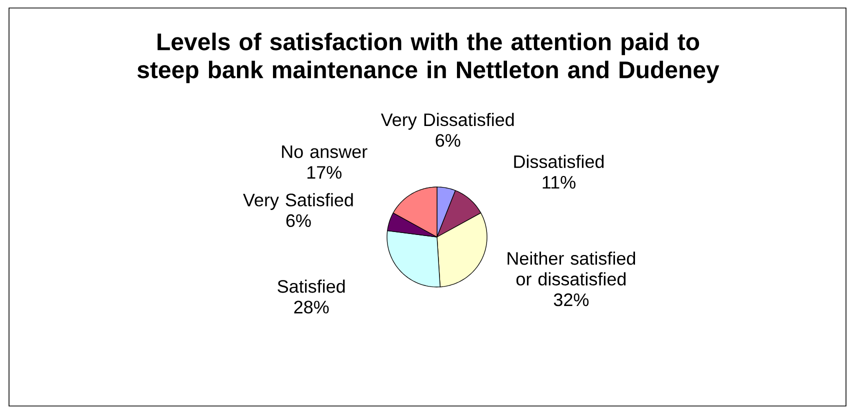 This screenshot has width=857, height=414. I want to click on slice-label: Dissatisfied, so click(559, 161).